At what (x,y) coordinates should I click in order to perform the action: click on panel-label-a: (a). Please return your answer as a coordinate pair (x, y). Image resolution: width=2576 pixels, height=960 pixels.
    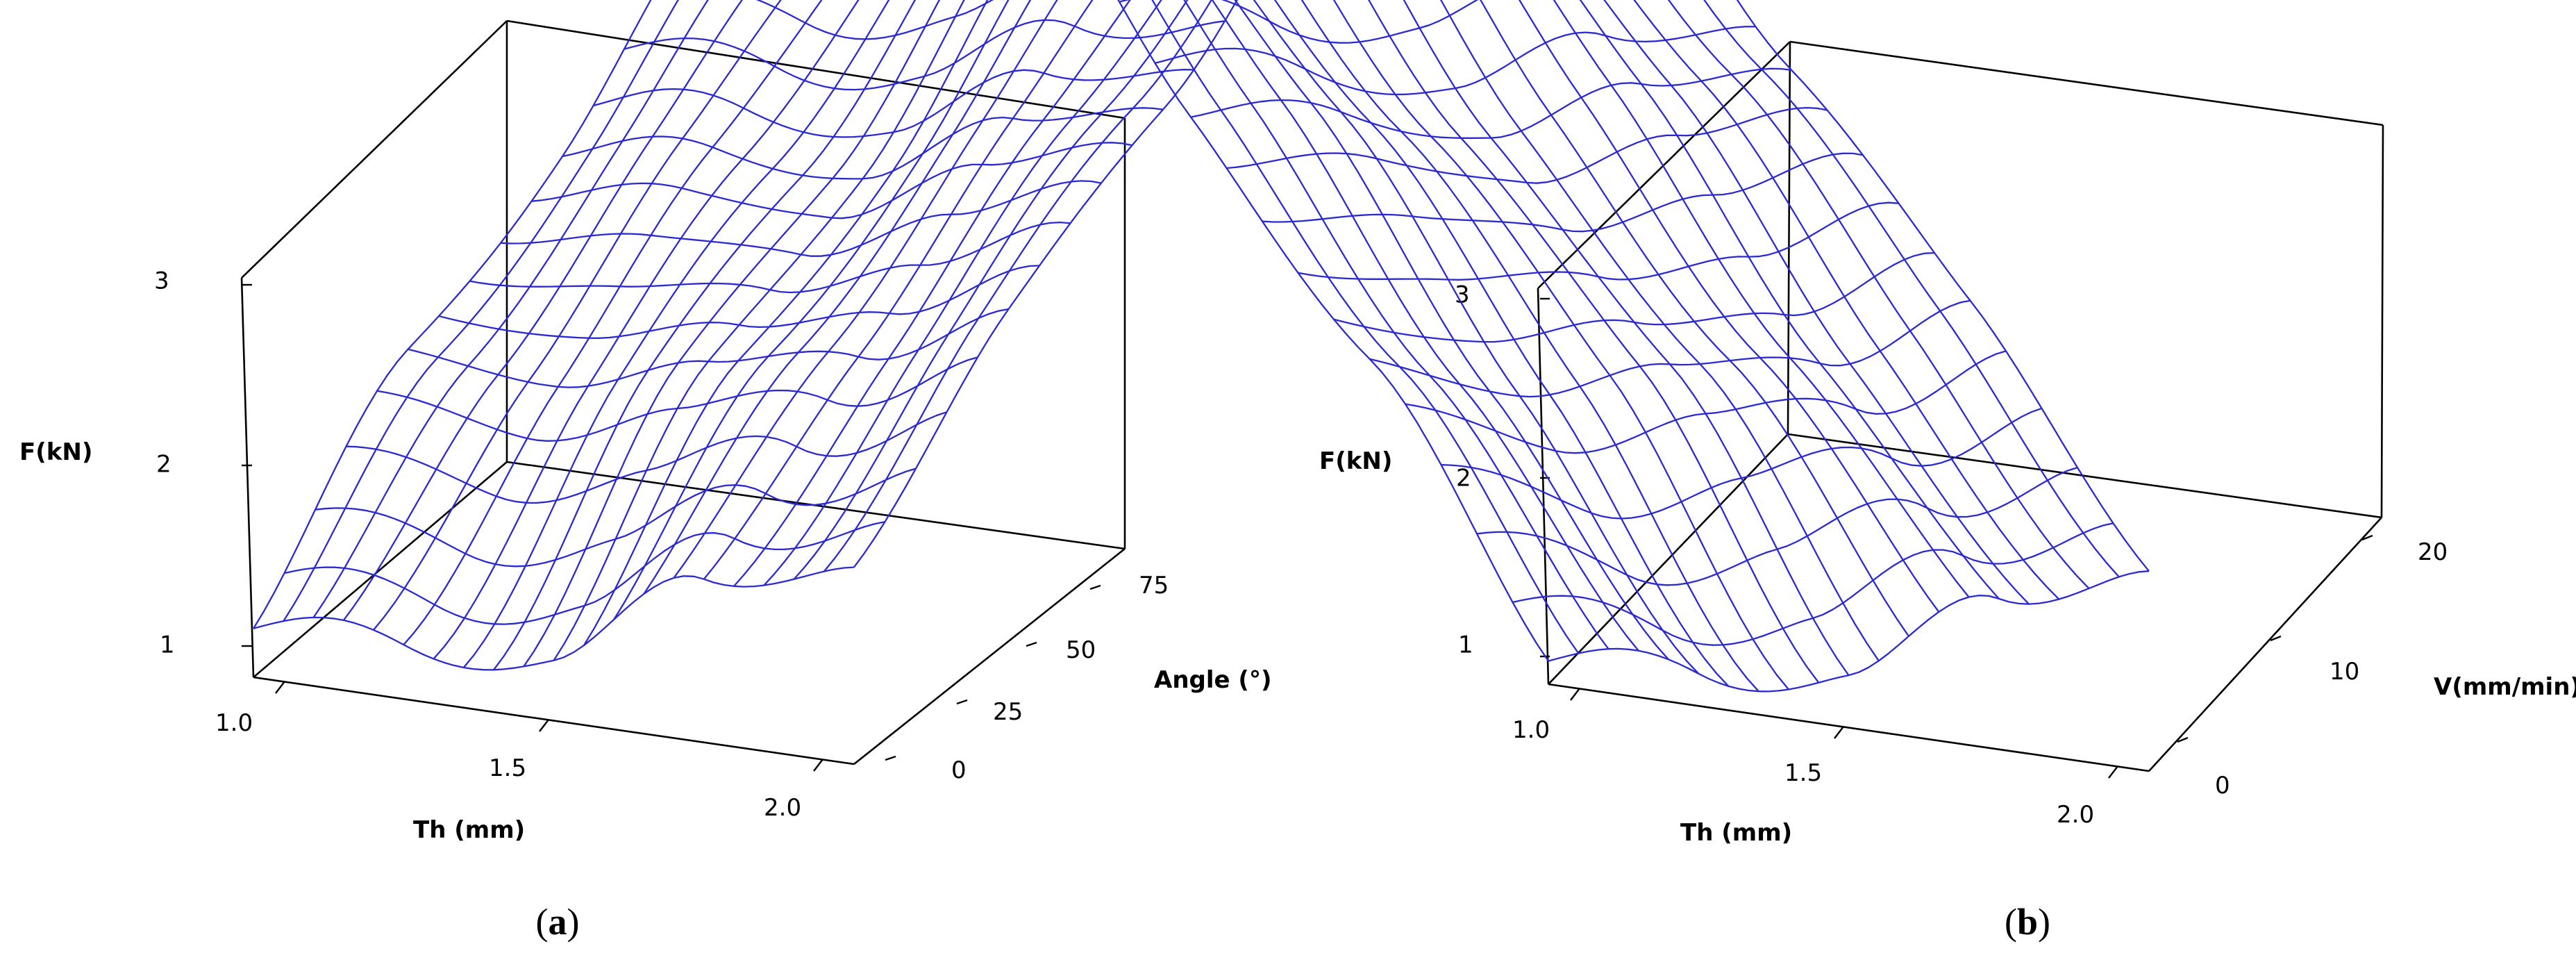
    Looking at the image, I should click on (558, 922).